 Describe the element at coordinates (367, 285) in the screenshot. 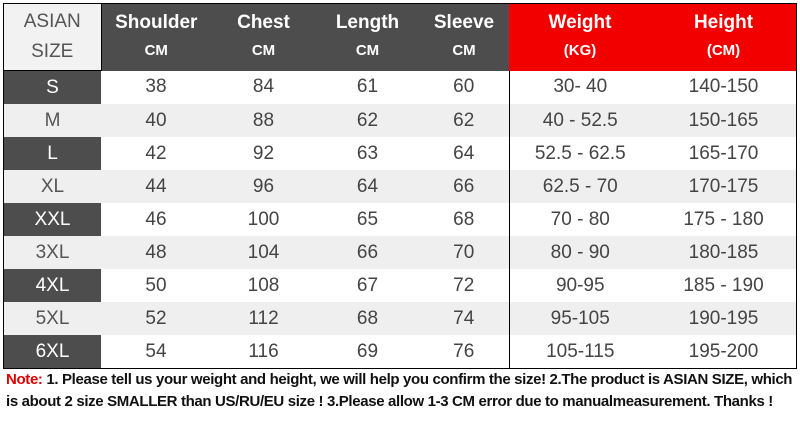

I see `value-cell: 67` at that location.